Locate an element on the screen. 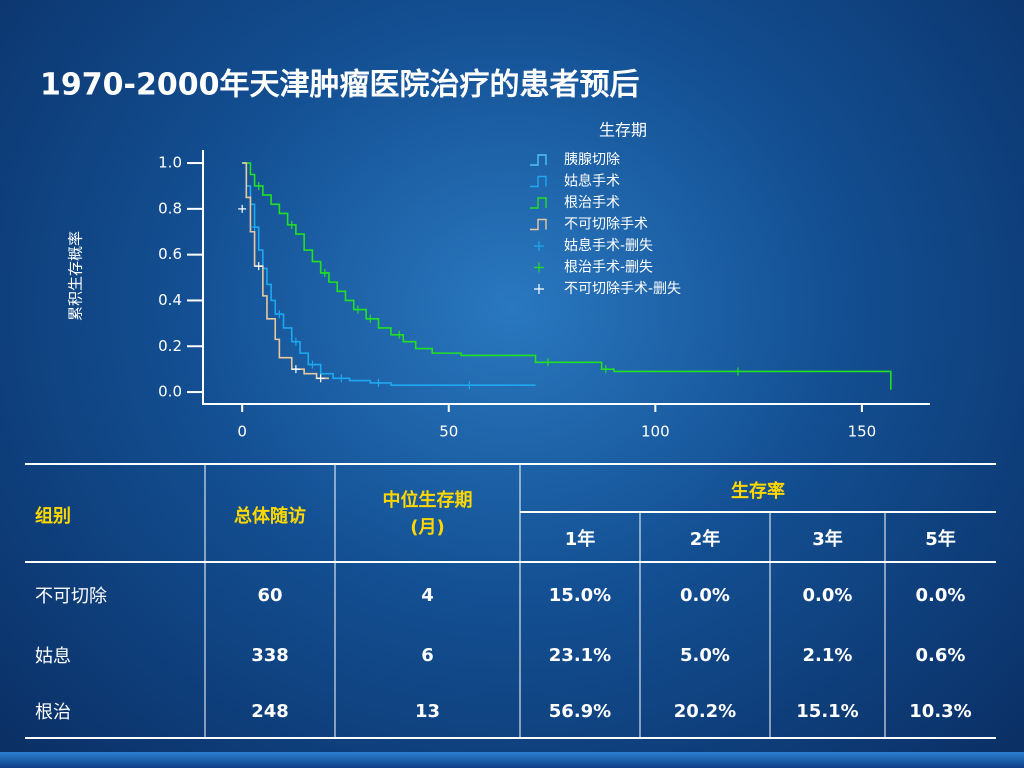 The height and width of the screenshot is (768, 1024). table-cell: 姑息 is located at coordinates (53, 656).